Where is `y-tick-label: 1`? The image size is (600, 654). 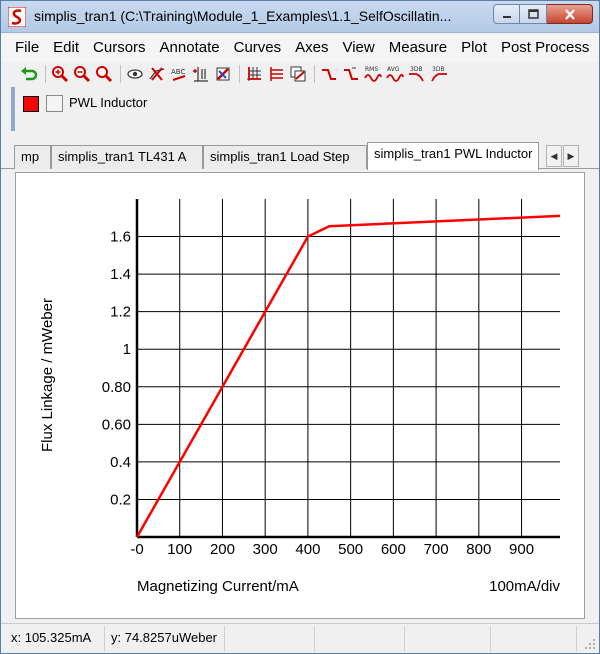
y-tick-label: 1 is located at coordinates (127, 349).